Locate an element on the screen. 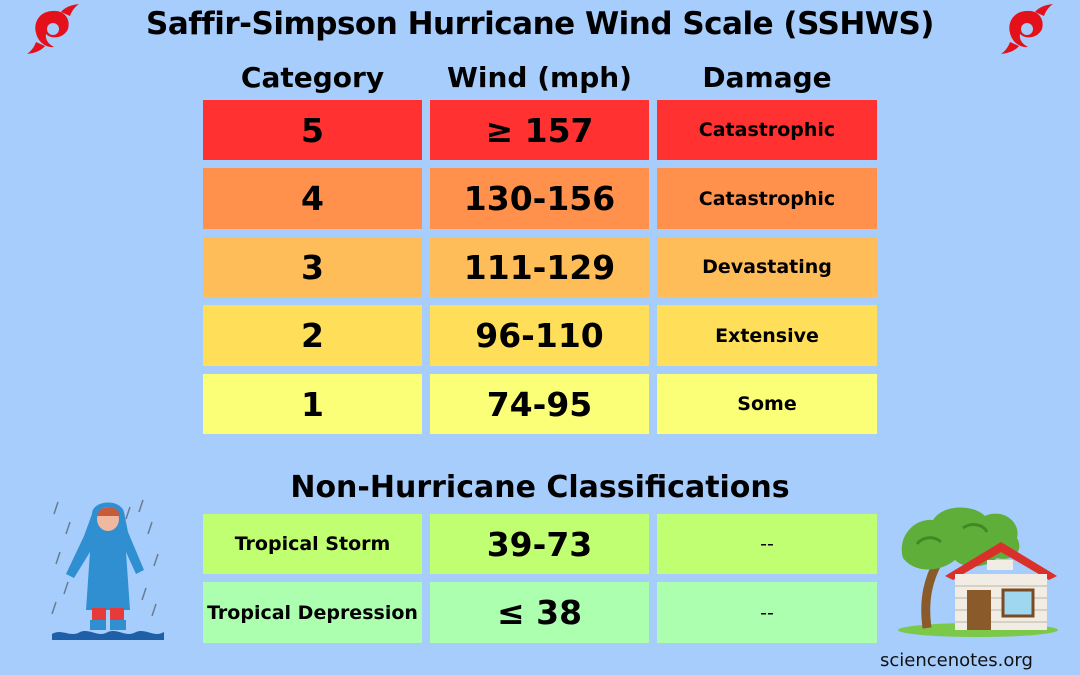 This screenshot has width=1080, height=675. source-credit: sciencenotes.org is located at coordinates (956, 660).